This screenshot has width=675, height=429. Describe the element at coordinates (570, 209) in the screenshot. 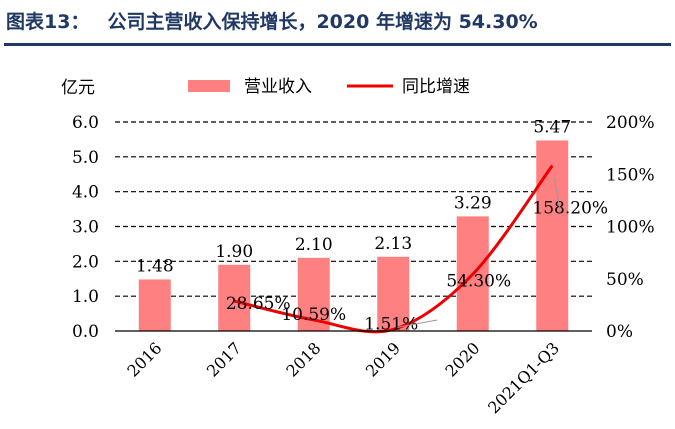

I see `growth-rate-label: 158.20%` at that location.